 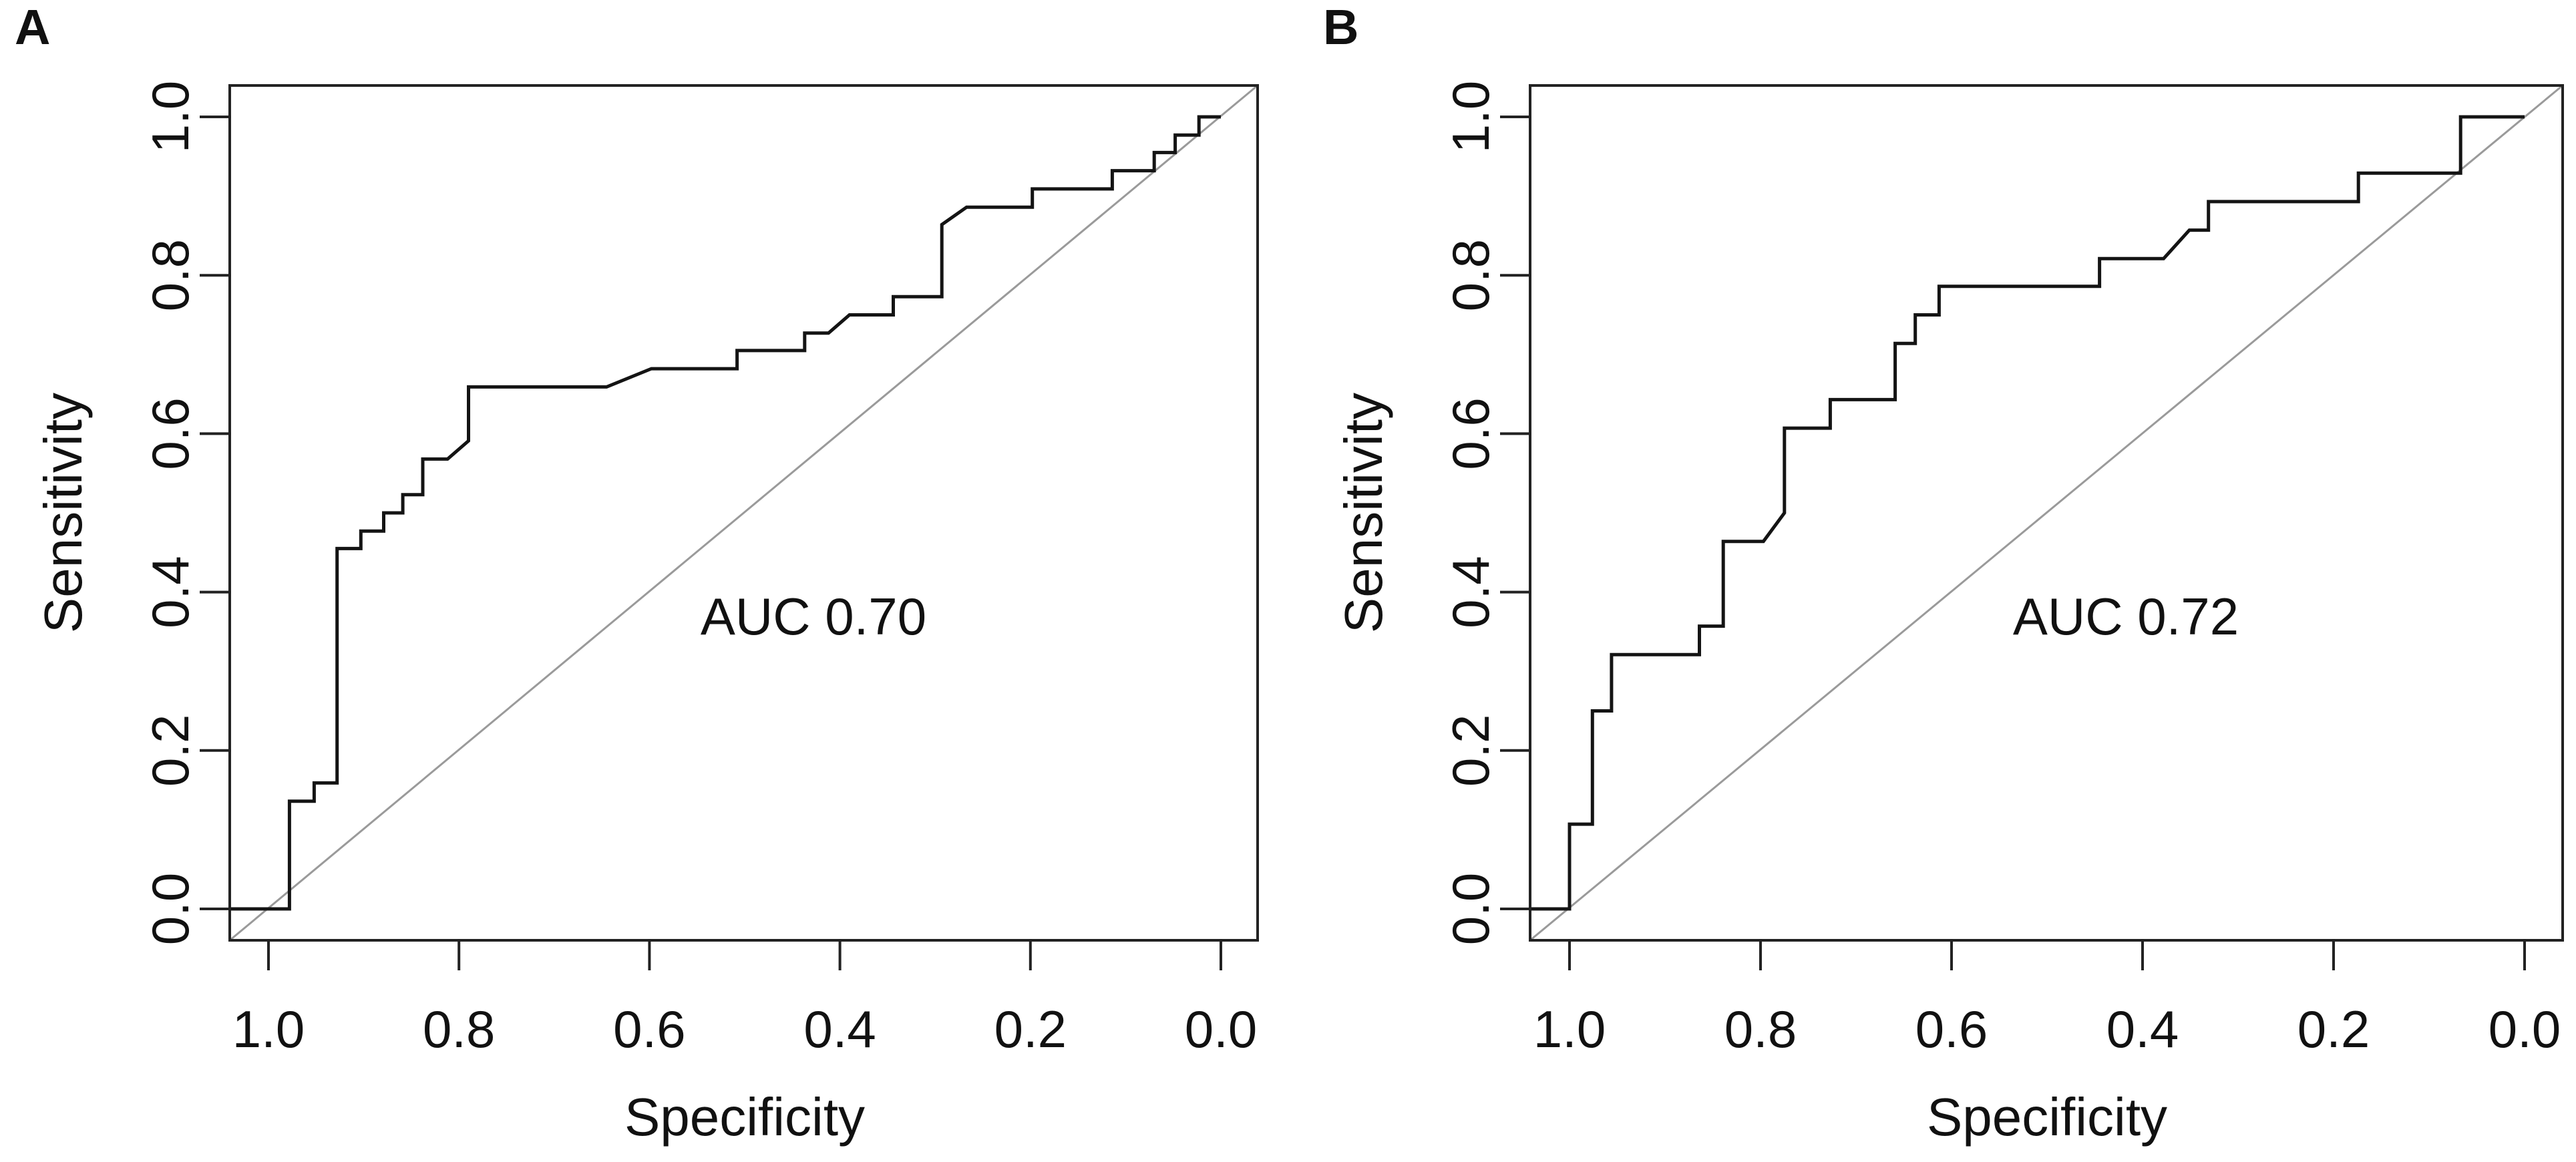 What do you see at coordinates (813, 617) in the screenshot?
I see `auc-annotation-a: AUC 0.70` at bounding box center [813, 617].